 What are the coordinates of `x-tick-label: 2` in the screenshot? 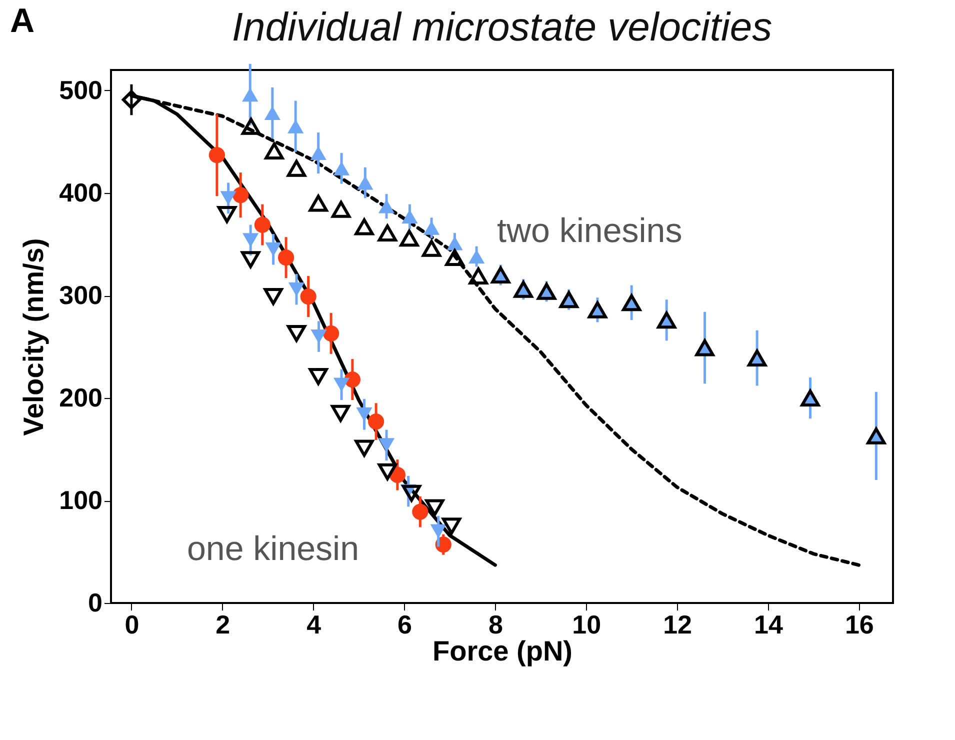 It's located at (223, 625).